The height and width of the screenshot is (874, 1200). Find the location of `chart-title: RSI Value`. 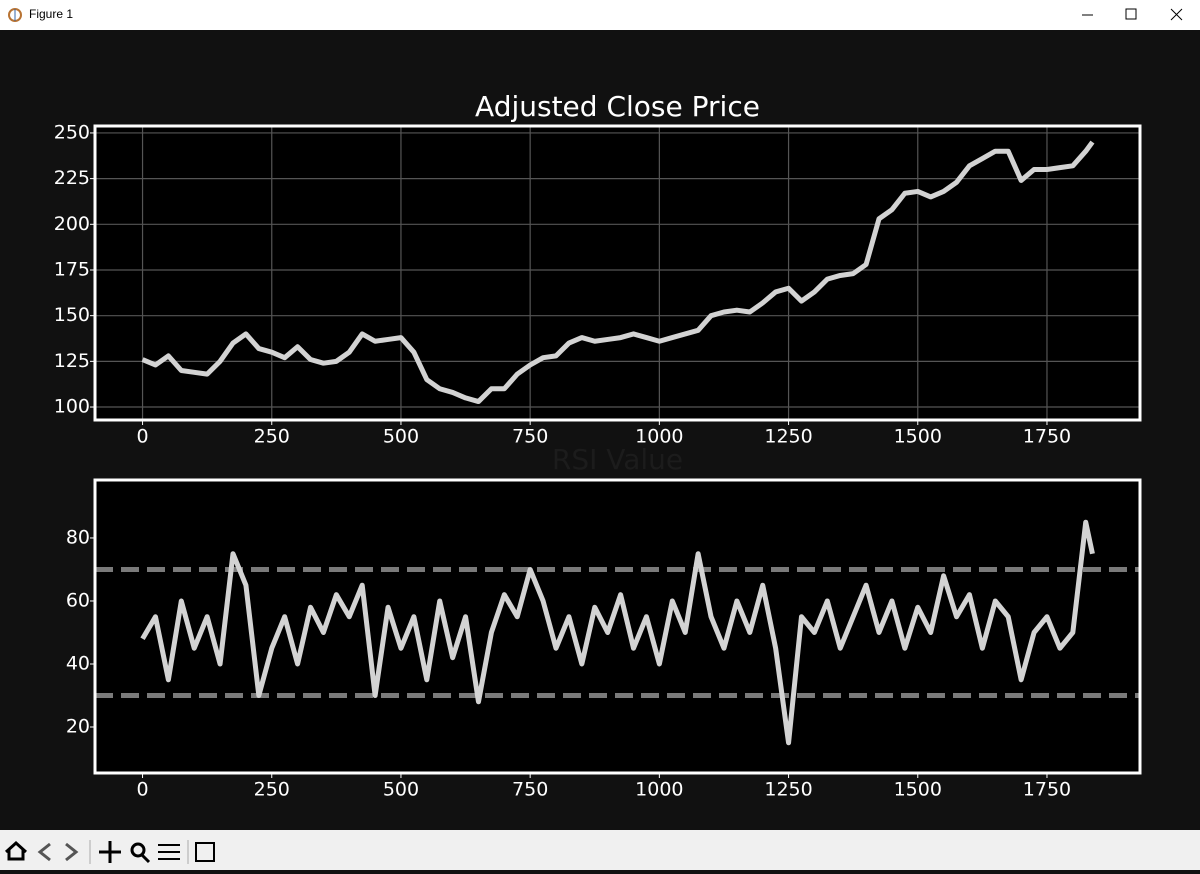

chart-title: RSI Value is located at coordinates (617, 459).